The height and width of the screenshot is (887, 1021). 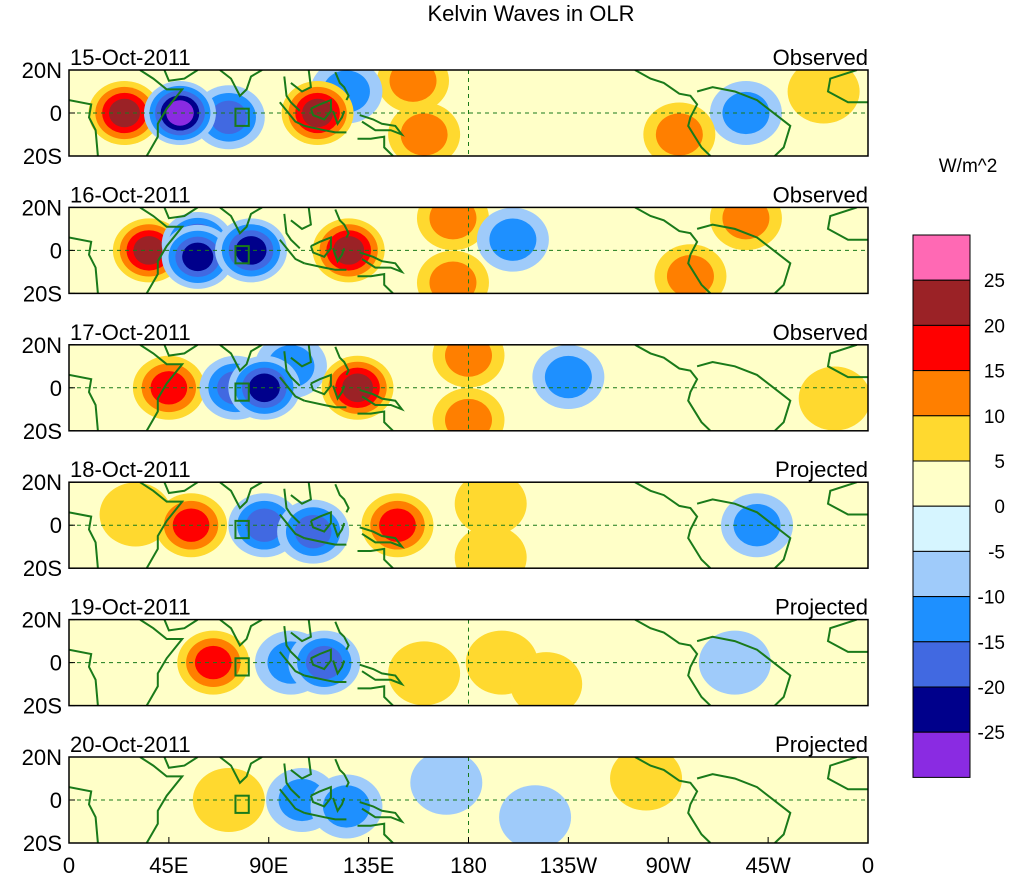 I want to click on panel-2: 16-Oct-2011 Observed 20N 0 20S, so click(x=445, y=244).